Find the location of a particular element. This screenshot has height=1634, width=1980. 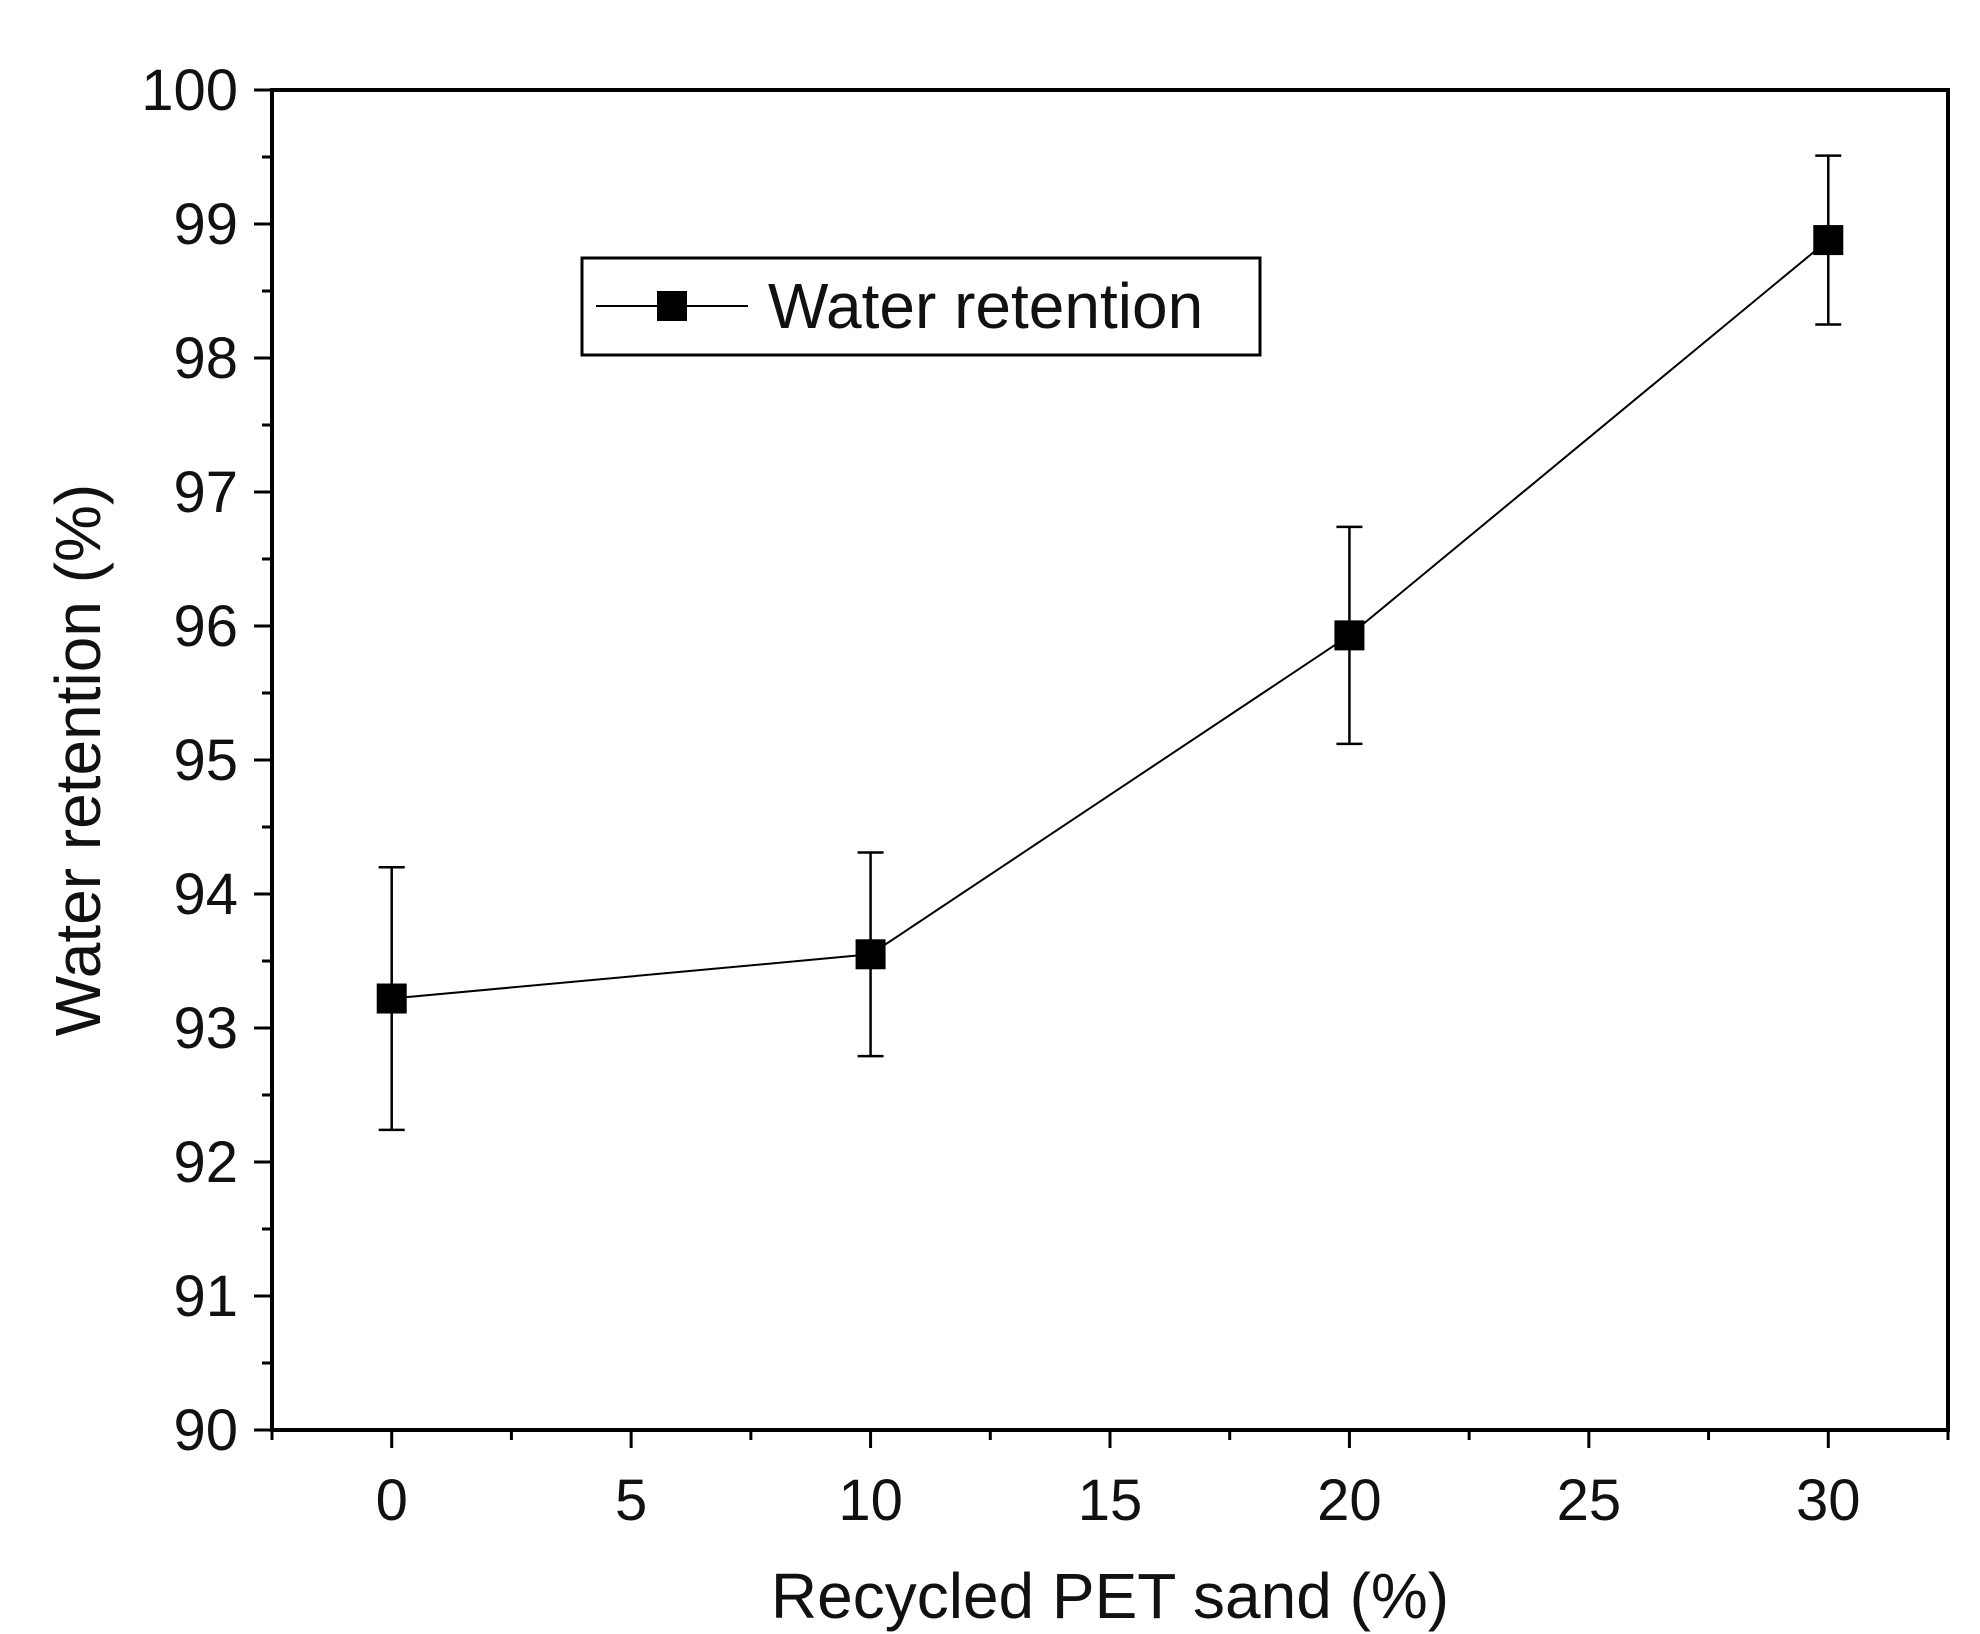

y-tick-label: 94 is located at coordinates (205, 894).